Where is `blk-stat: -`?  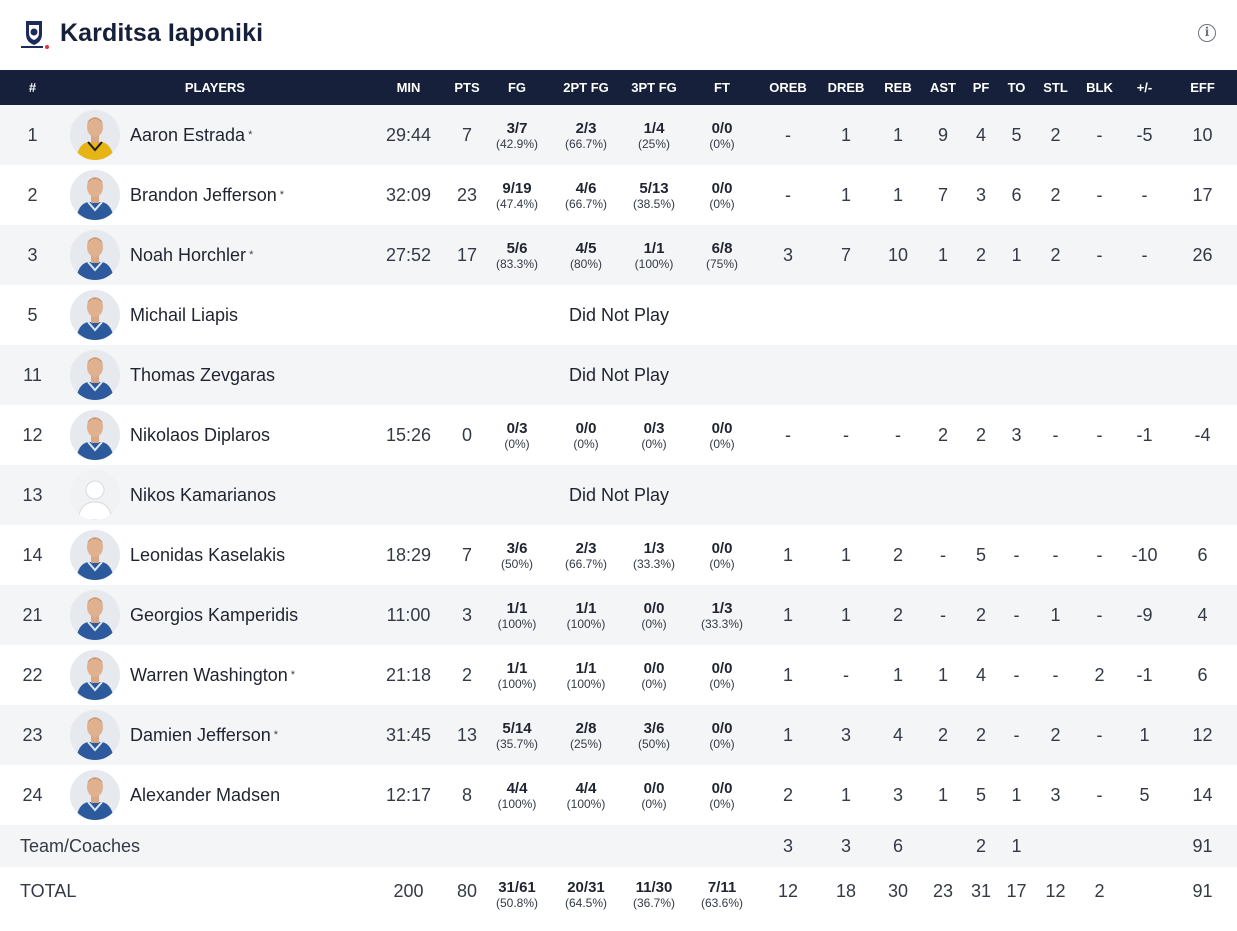
blk-stat: - is located at coordinates (1099, 615).